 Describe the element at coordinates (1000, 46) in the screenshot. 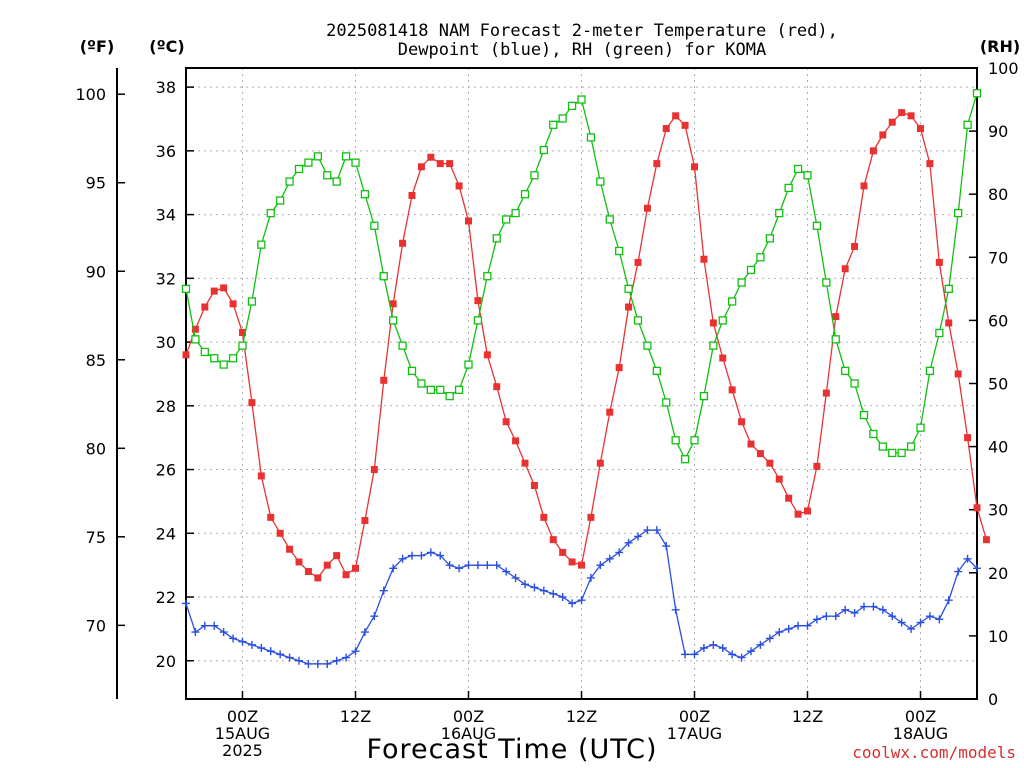

I see `rh-unit-label: (RH)` at that location.